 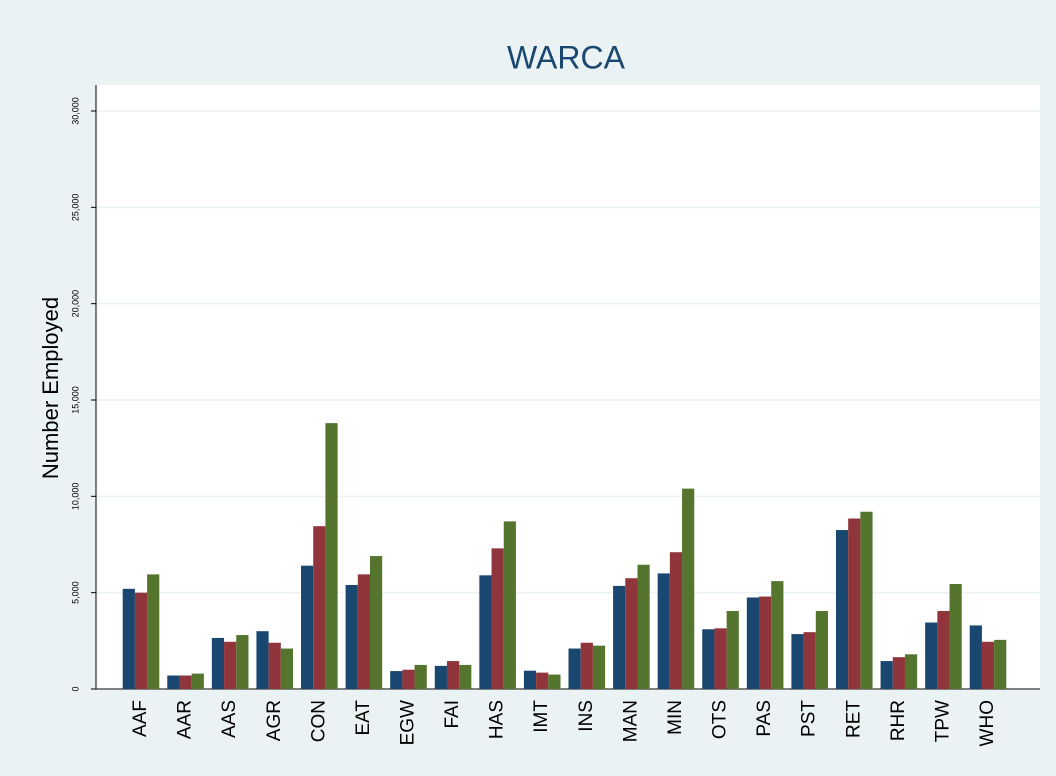 I want to click on x-tick-label: PST, so click(x=809, y=718).